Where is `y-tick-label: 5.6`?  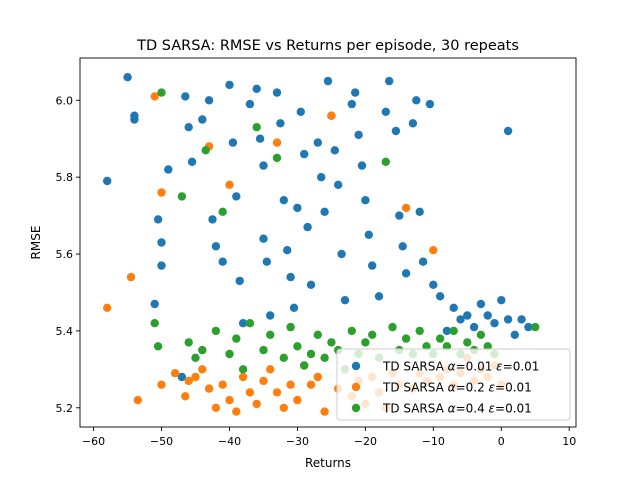 y-tick-label: 5.6 is located at coordinates (65, 254).